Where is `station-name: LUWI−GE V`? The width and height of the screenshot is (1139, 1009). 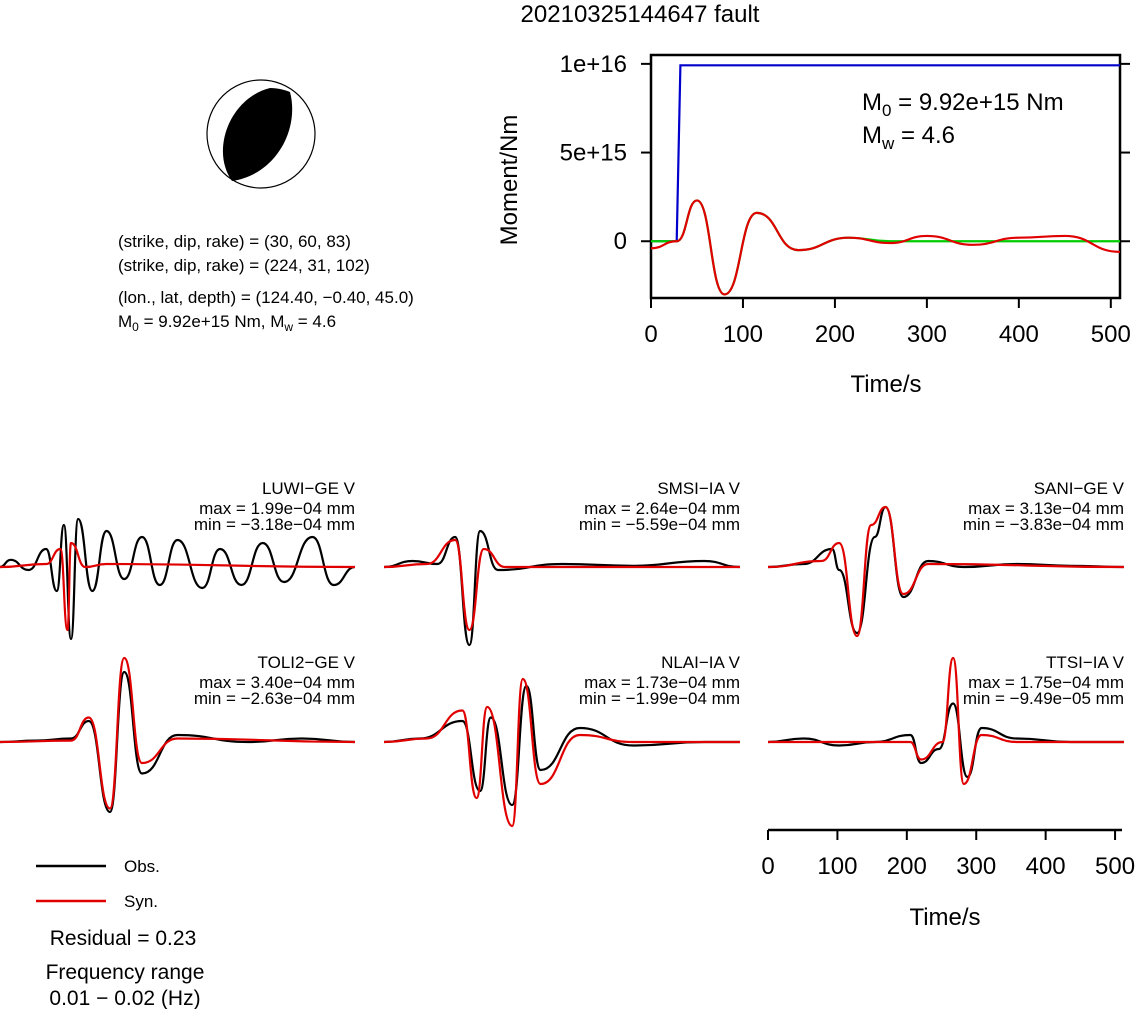
station-name: LUWI−GE V is located at coordinates (309, 488).